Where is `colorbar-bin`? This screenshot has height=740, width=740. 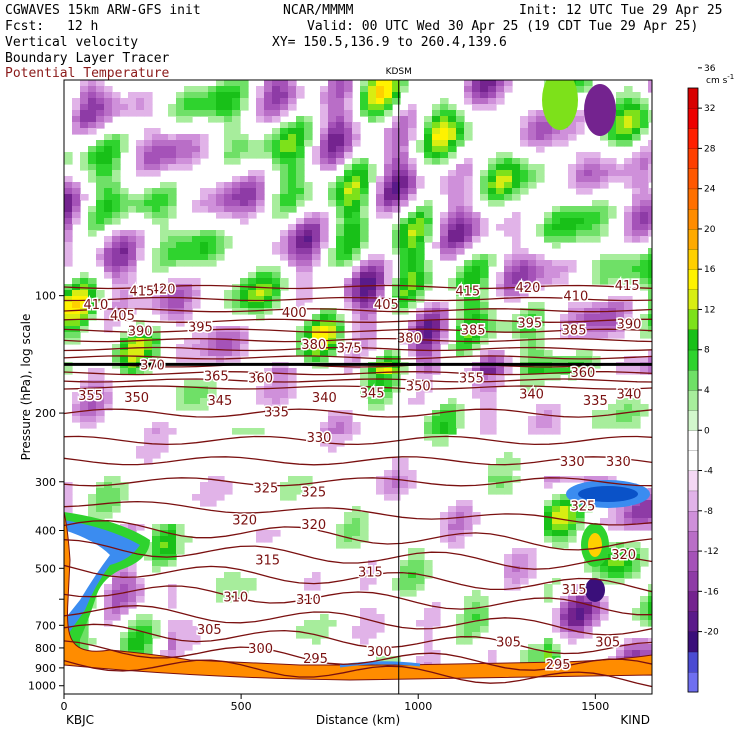 colorbar-bin is located at coordinates (693, 380).